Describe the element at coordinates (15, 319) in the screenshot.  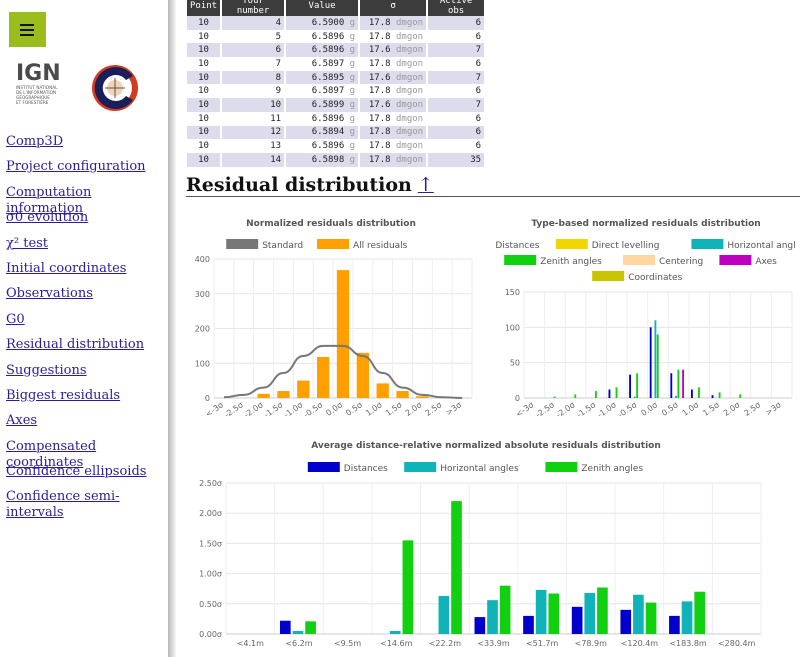
I see `nav-link-7: G0` at that location.